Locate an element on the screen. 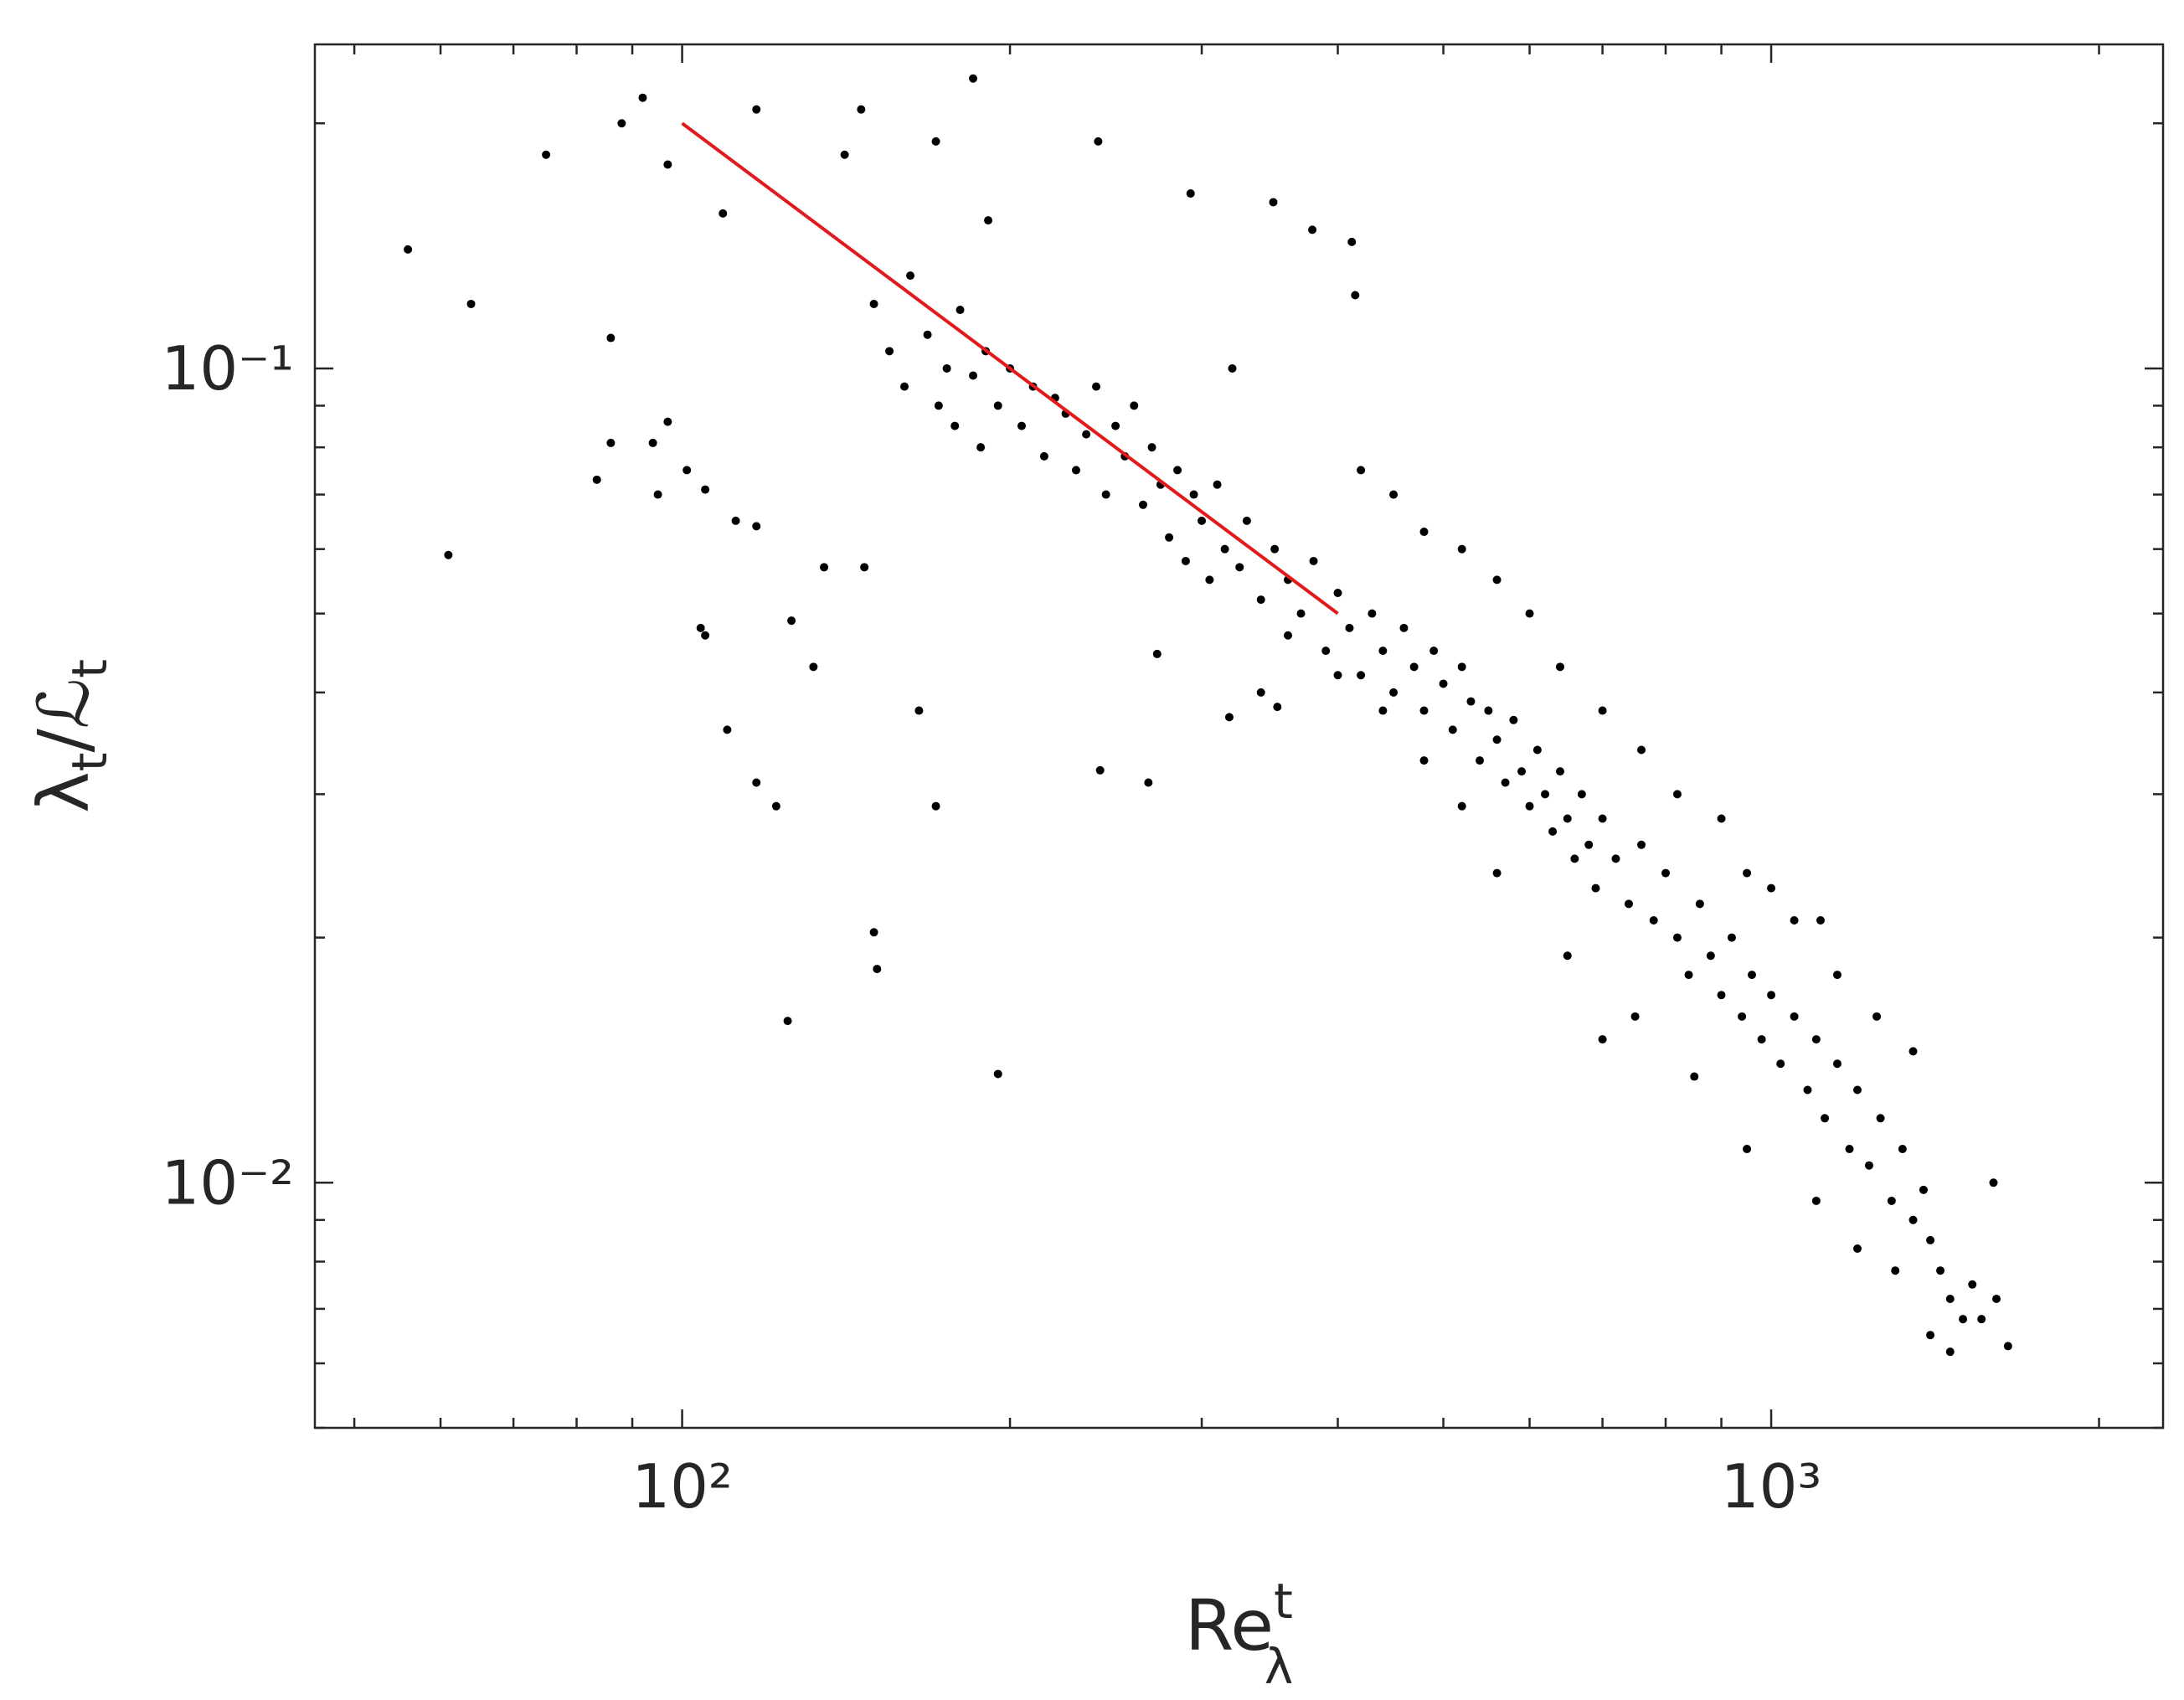 The width and height of the screenshot is (2184, 1700). x-tick-label: 10³ is located at coordinates (1771, 1486).